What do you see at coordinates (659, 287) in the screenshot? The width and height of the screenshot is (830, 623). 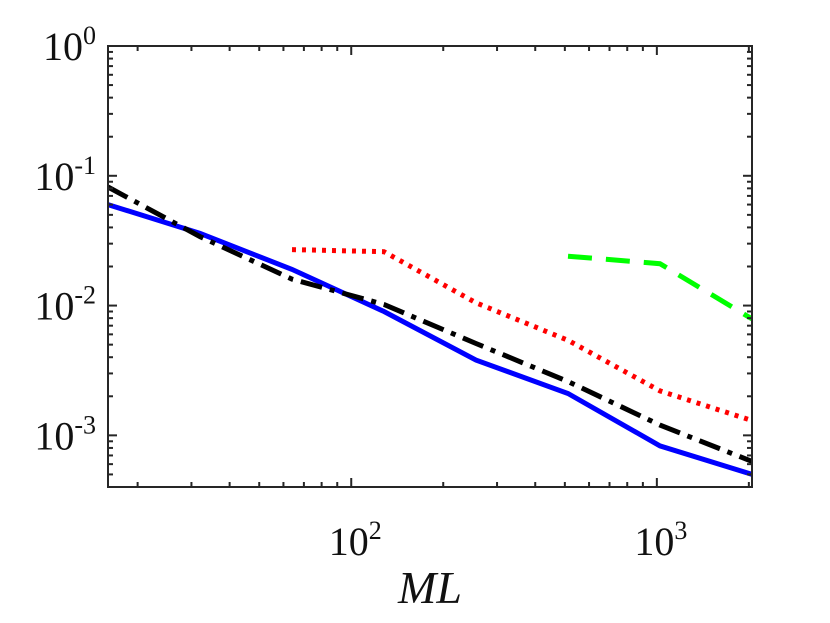 I see `series-line-green-dashed` at bounding box center [659, 287].